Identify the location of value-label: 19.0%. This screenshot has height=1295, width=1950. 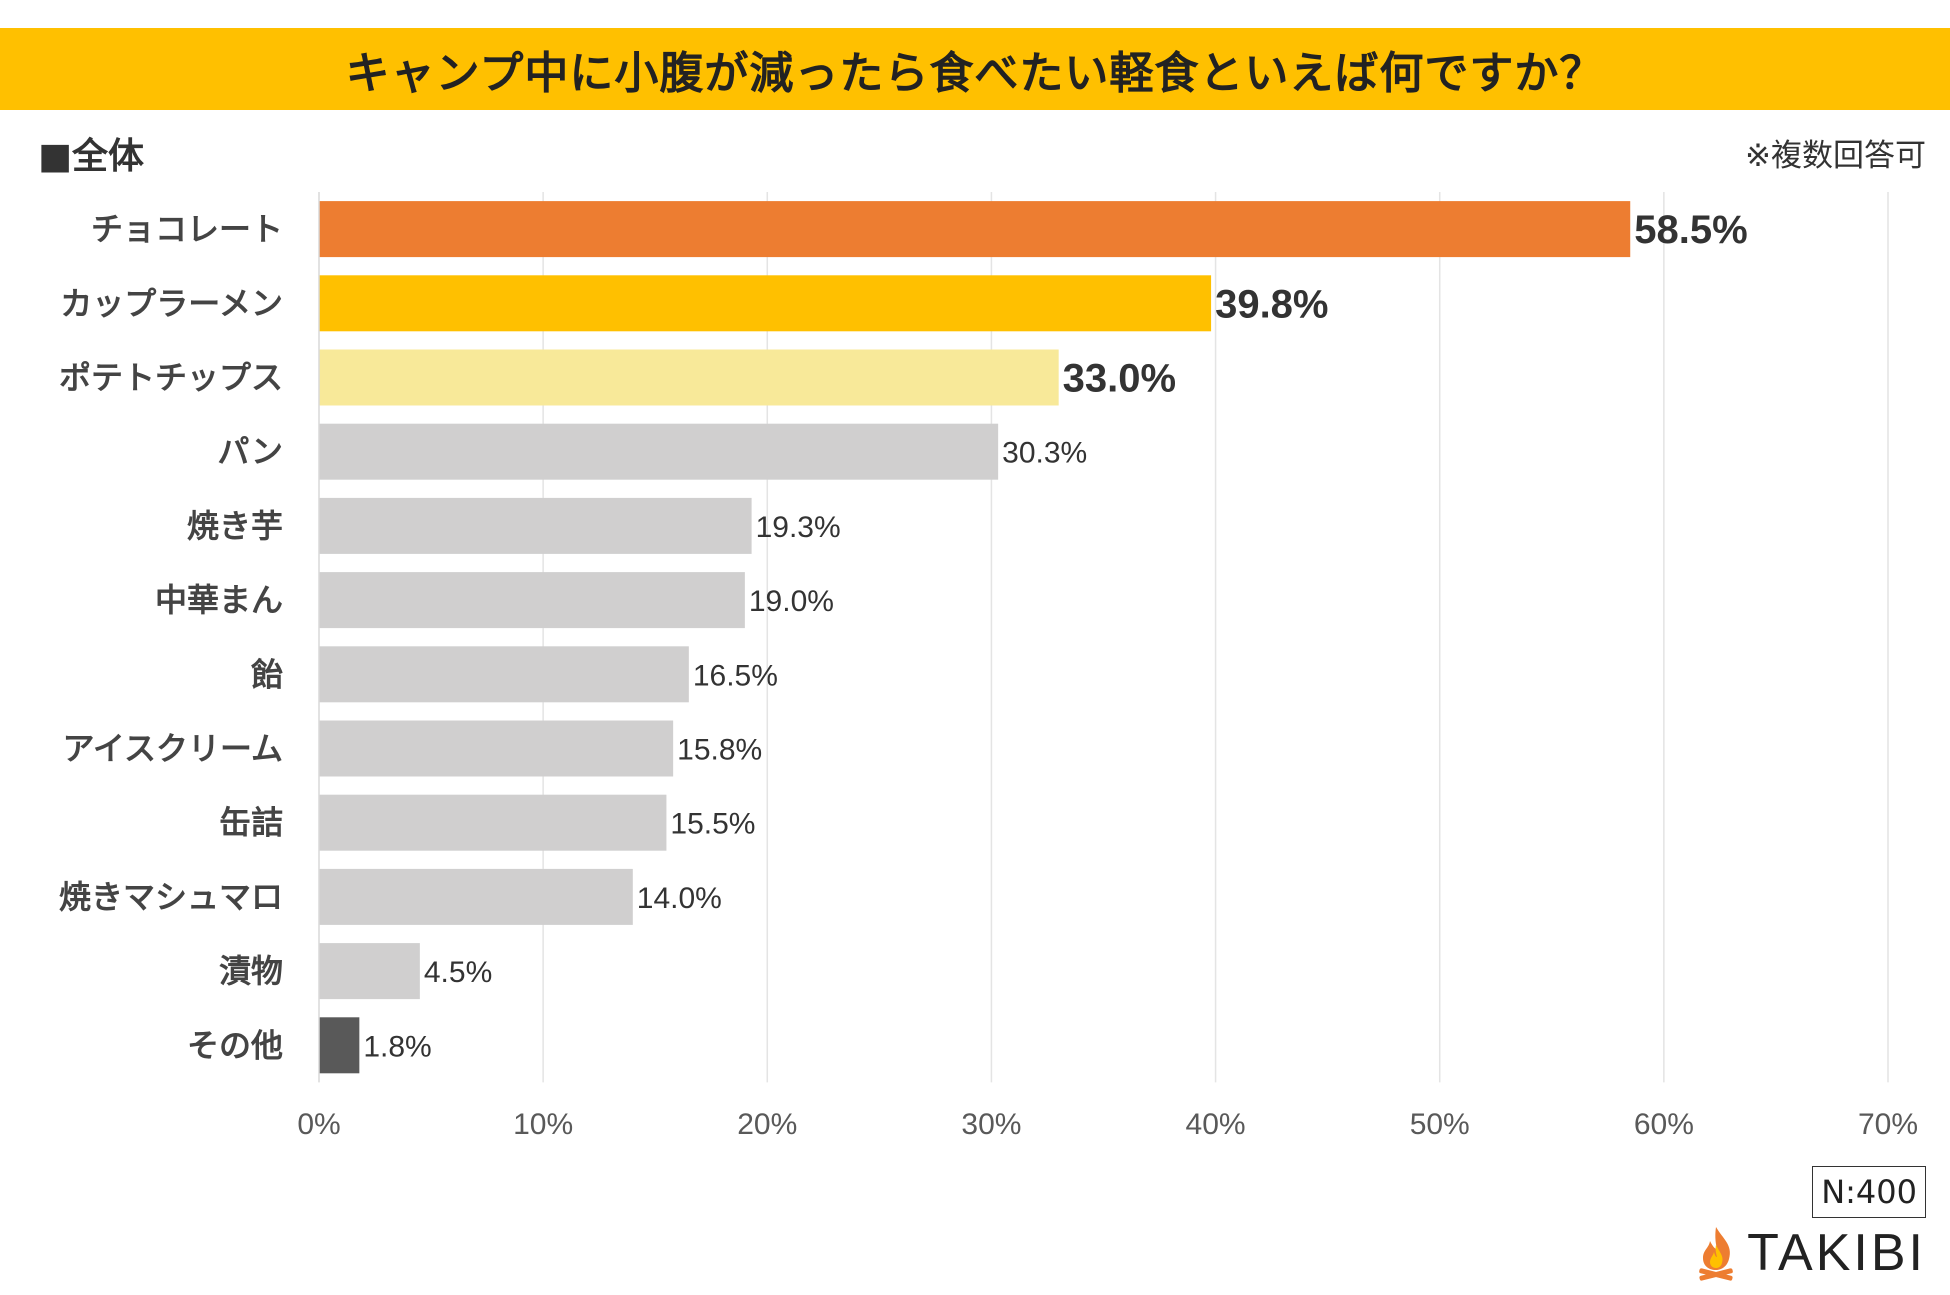
(791, 601).